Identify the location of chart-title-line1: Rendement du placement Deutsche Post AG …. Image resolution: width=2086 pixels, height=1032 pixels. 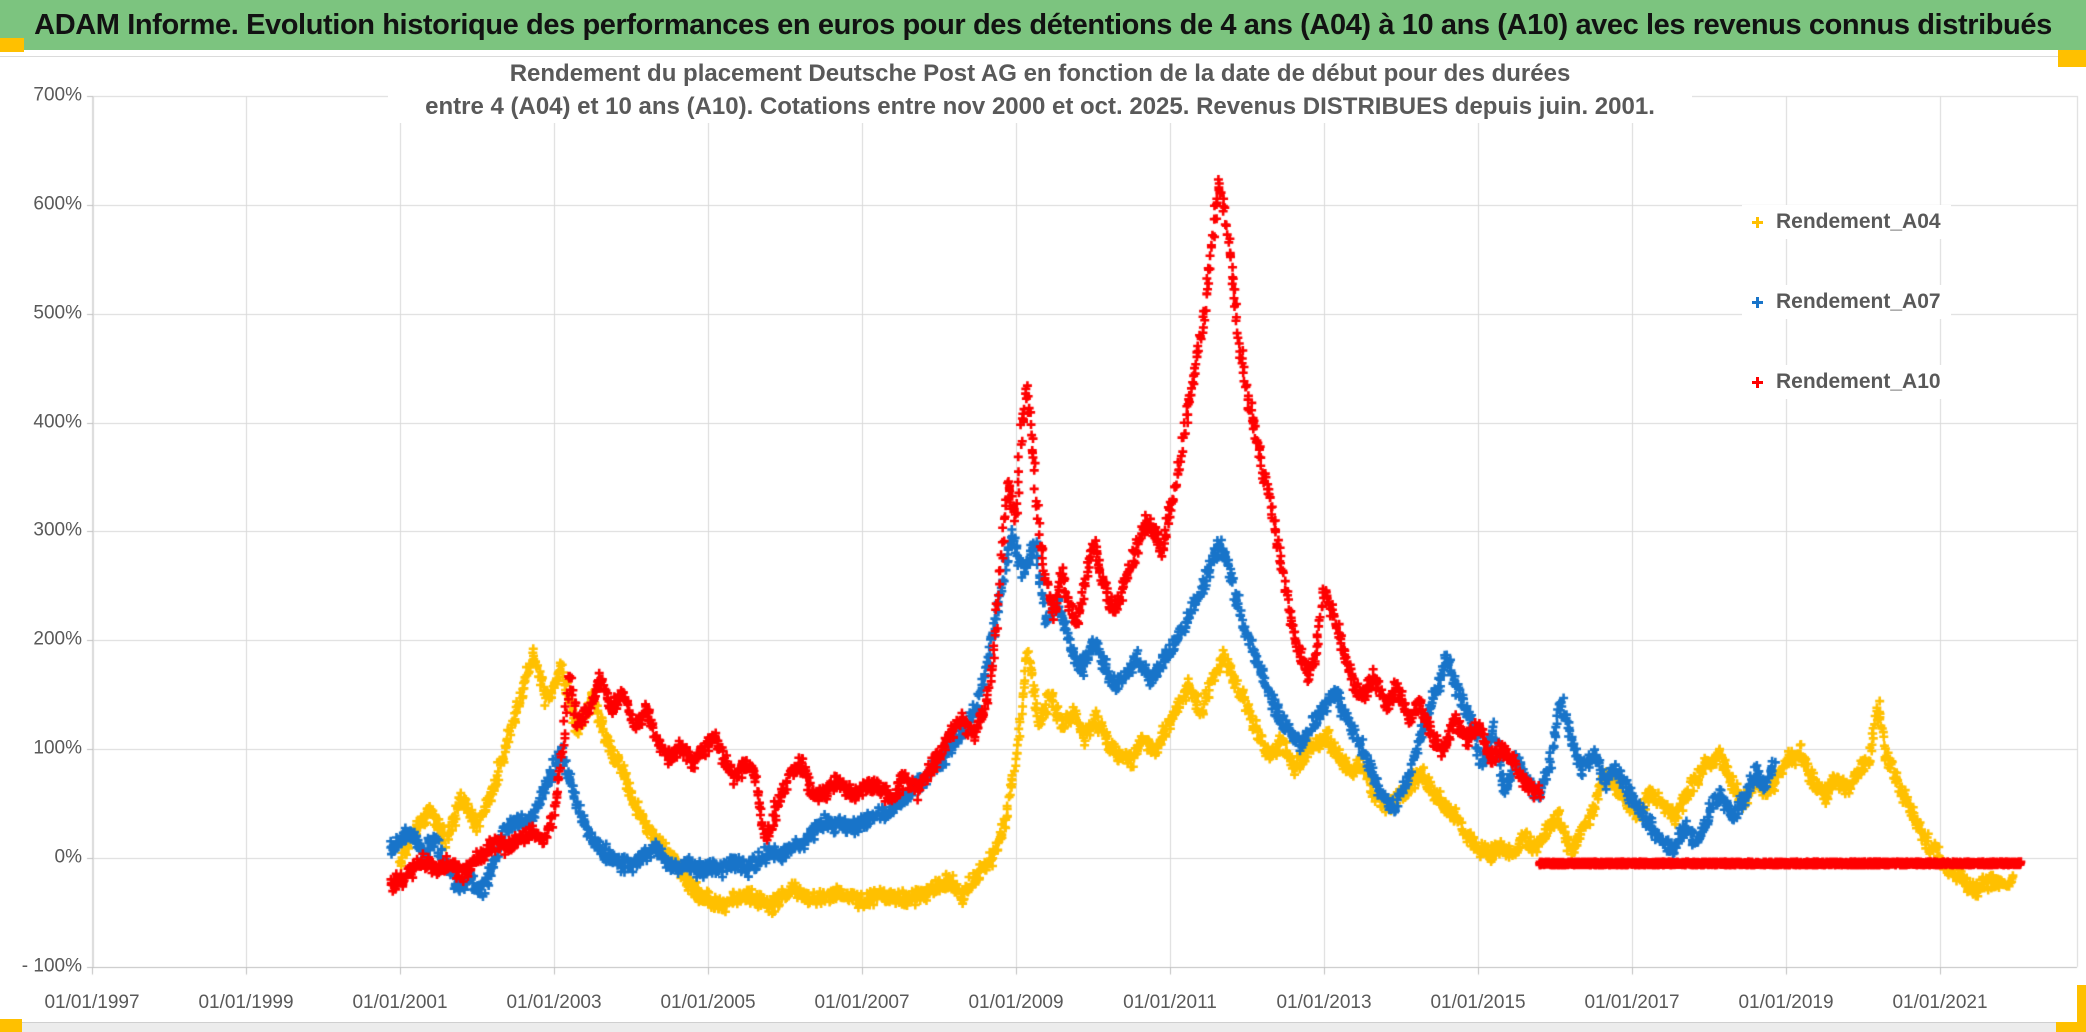
(1040, 73).